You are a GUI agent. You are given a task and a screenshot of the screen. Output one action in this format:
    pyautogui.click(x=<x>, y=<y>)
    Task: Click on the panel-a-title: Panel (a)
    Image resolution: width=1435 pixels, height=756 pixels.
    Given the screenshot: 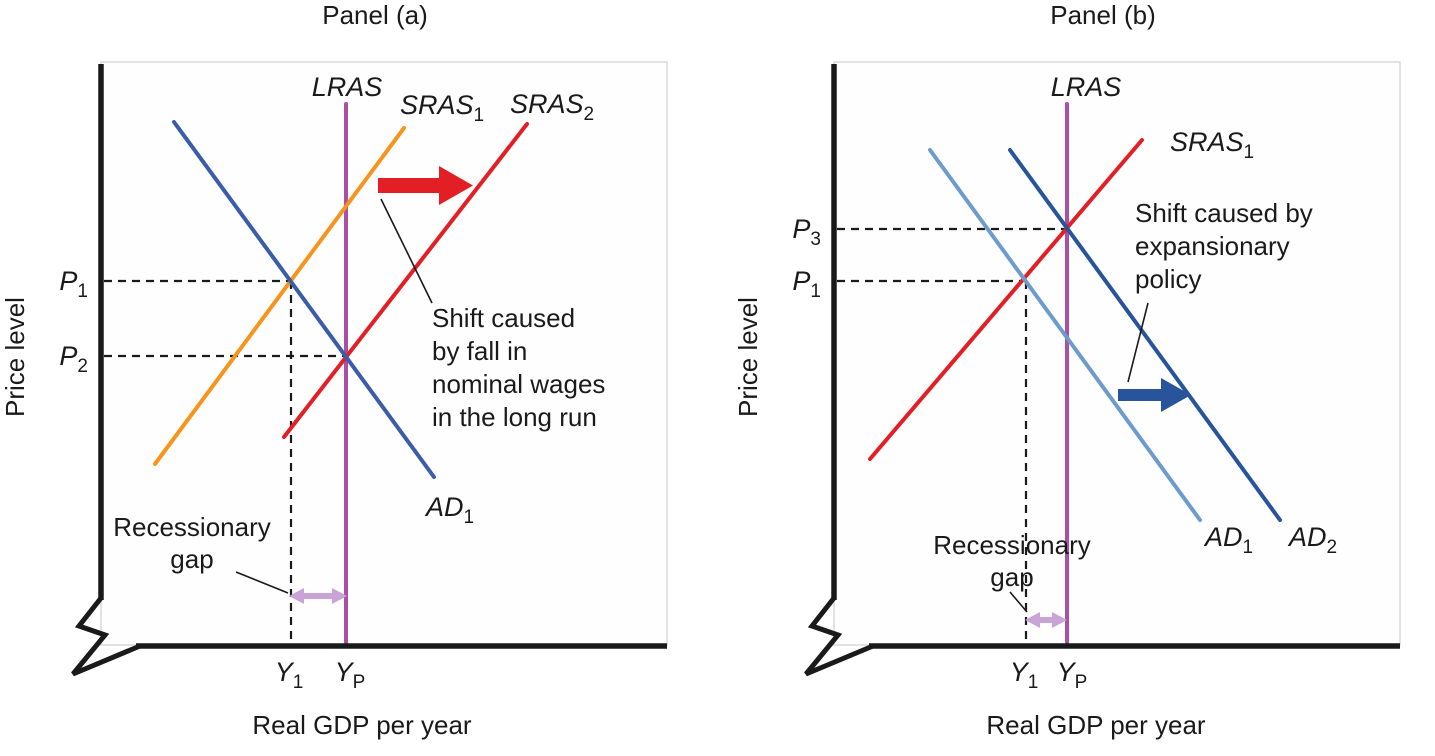 What is the action you would take?
    pyautogui.click(x=375, y=15)
    